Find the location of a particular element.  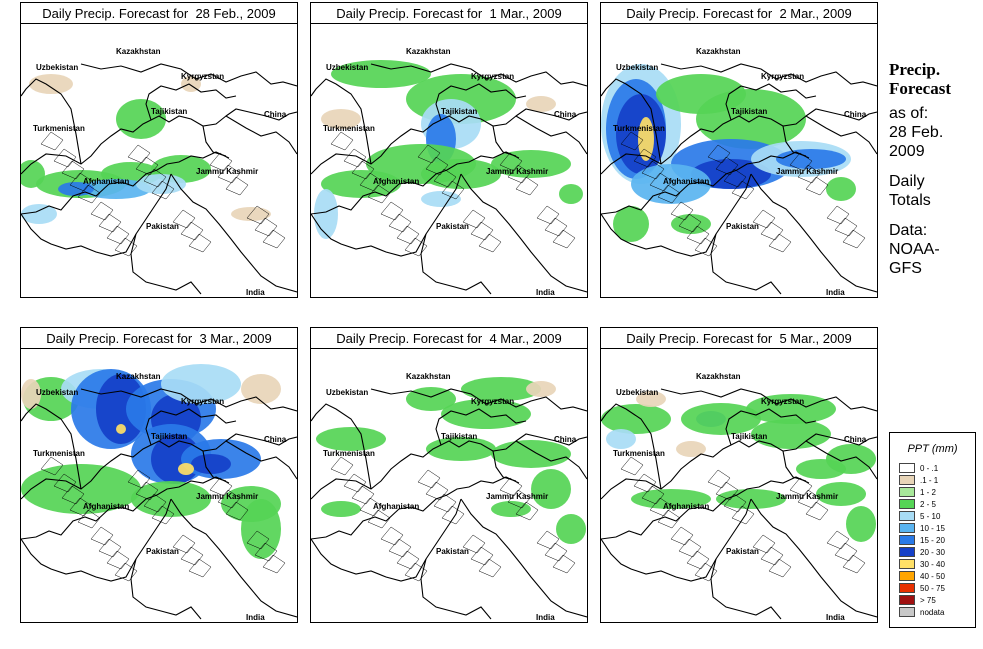

legend-label: 2 - 5 is located at coordinates (928, 504).